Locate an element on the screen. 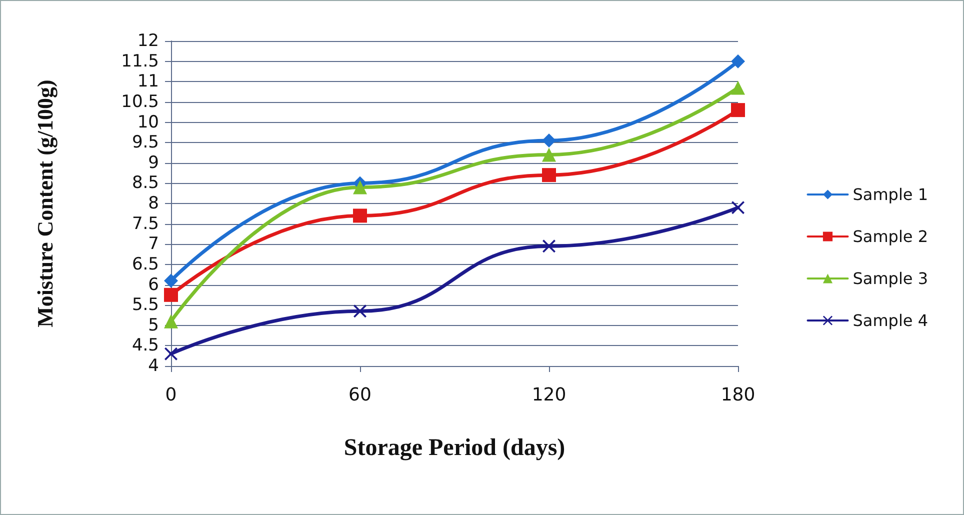  y-tick-label: 10.5 is located at coordinates (140, 102).